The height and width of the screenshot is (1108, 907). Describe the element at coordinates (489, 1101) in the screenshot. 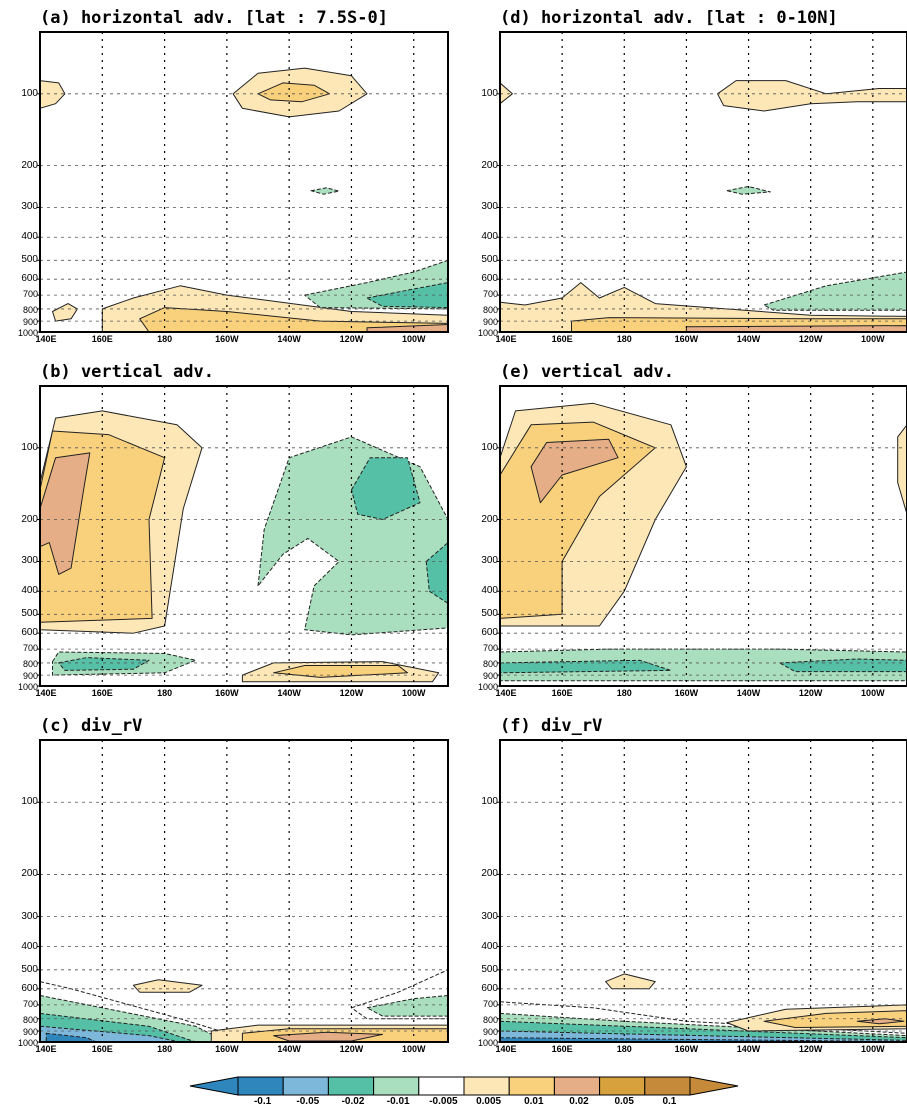

I see `colorbar-label: 0.005` at that location.